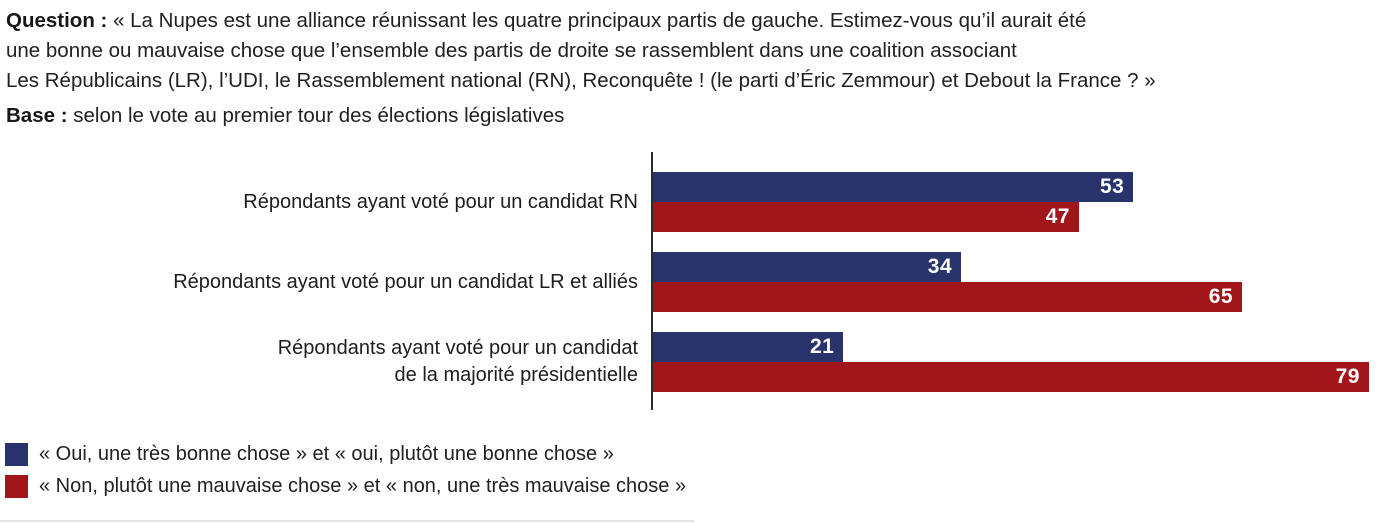  I want to click on bar-value-label: 65, so click(1221, 296).